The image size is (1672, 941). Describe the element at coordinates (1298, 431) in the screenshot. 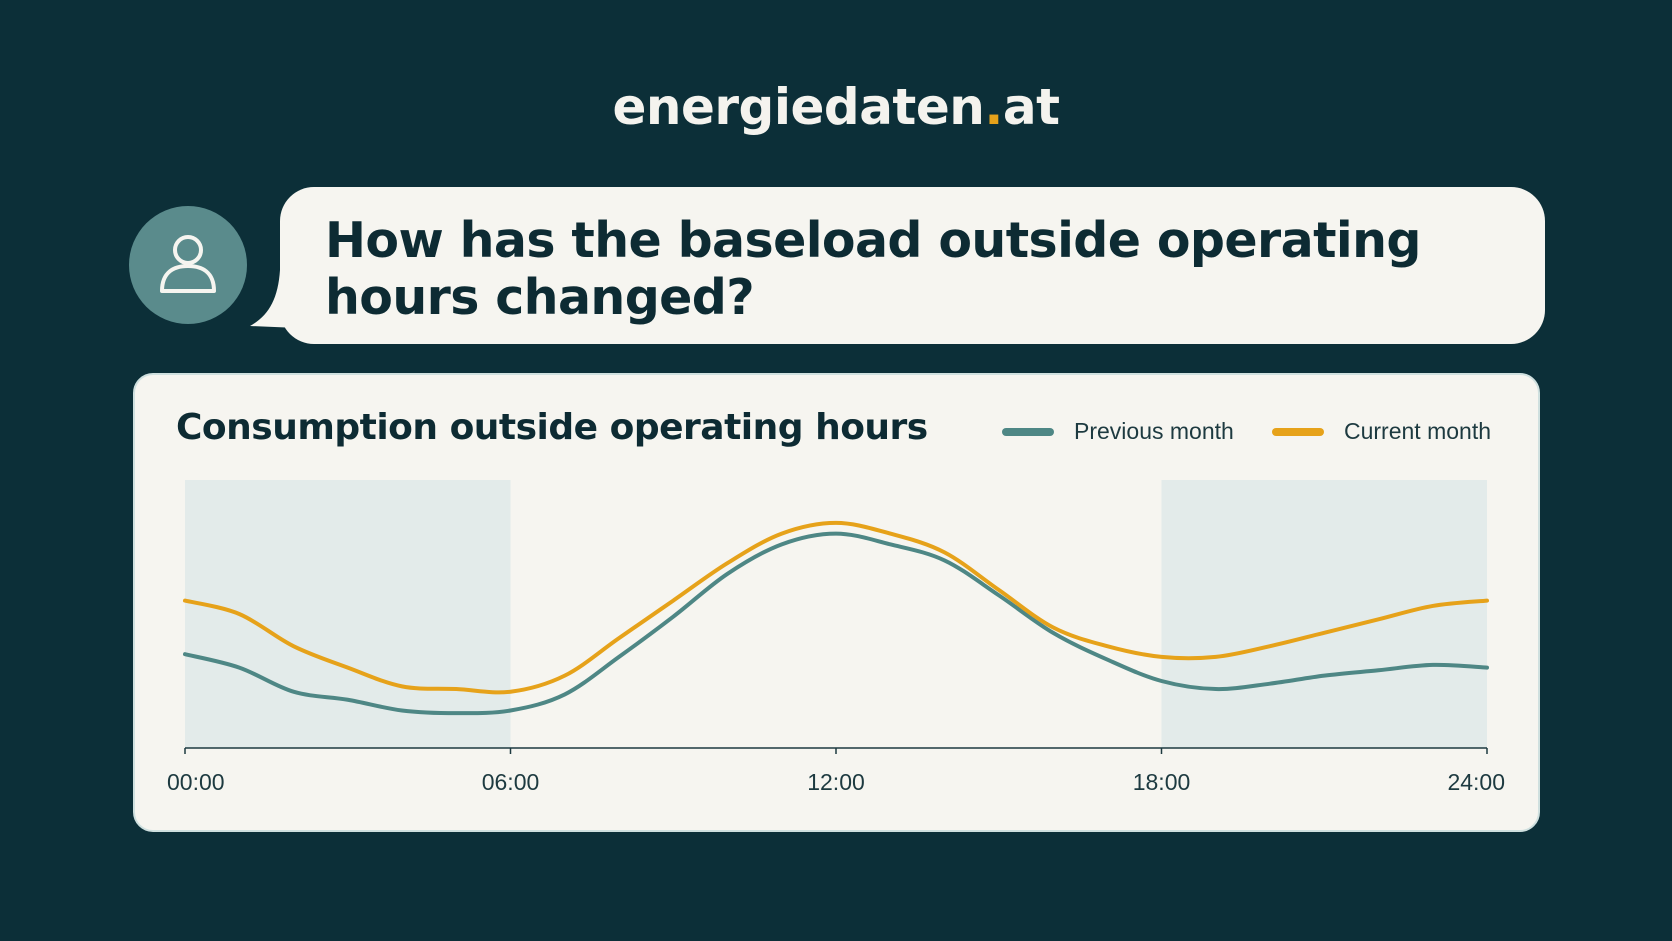

I see `legend-swatch-current` at that location.